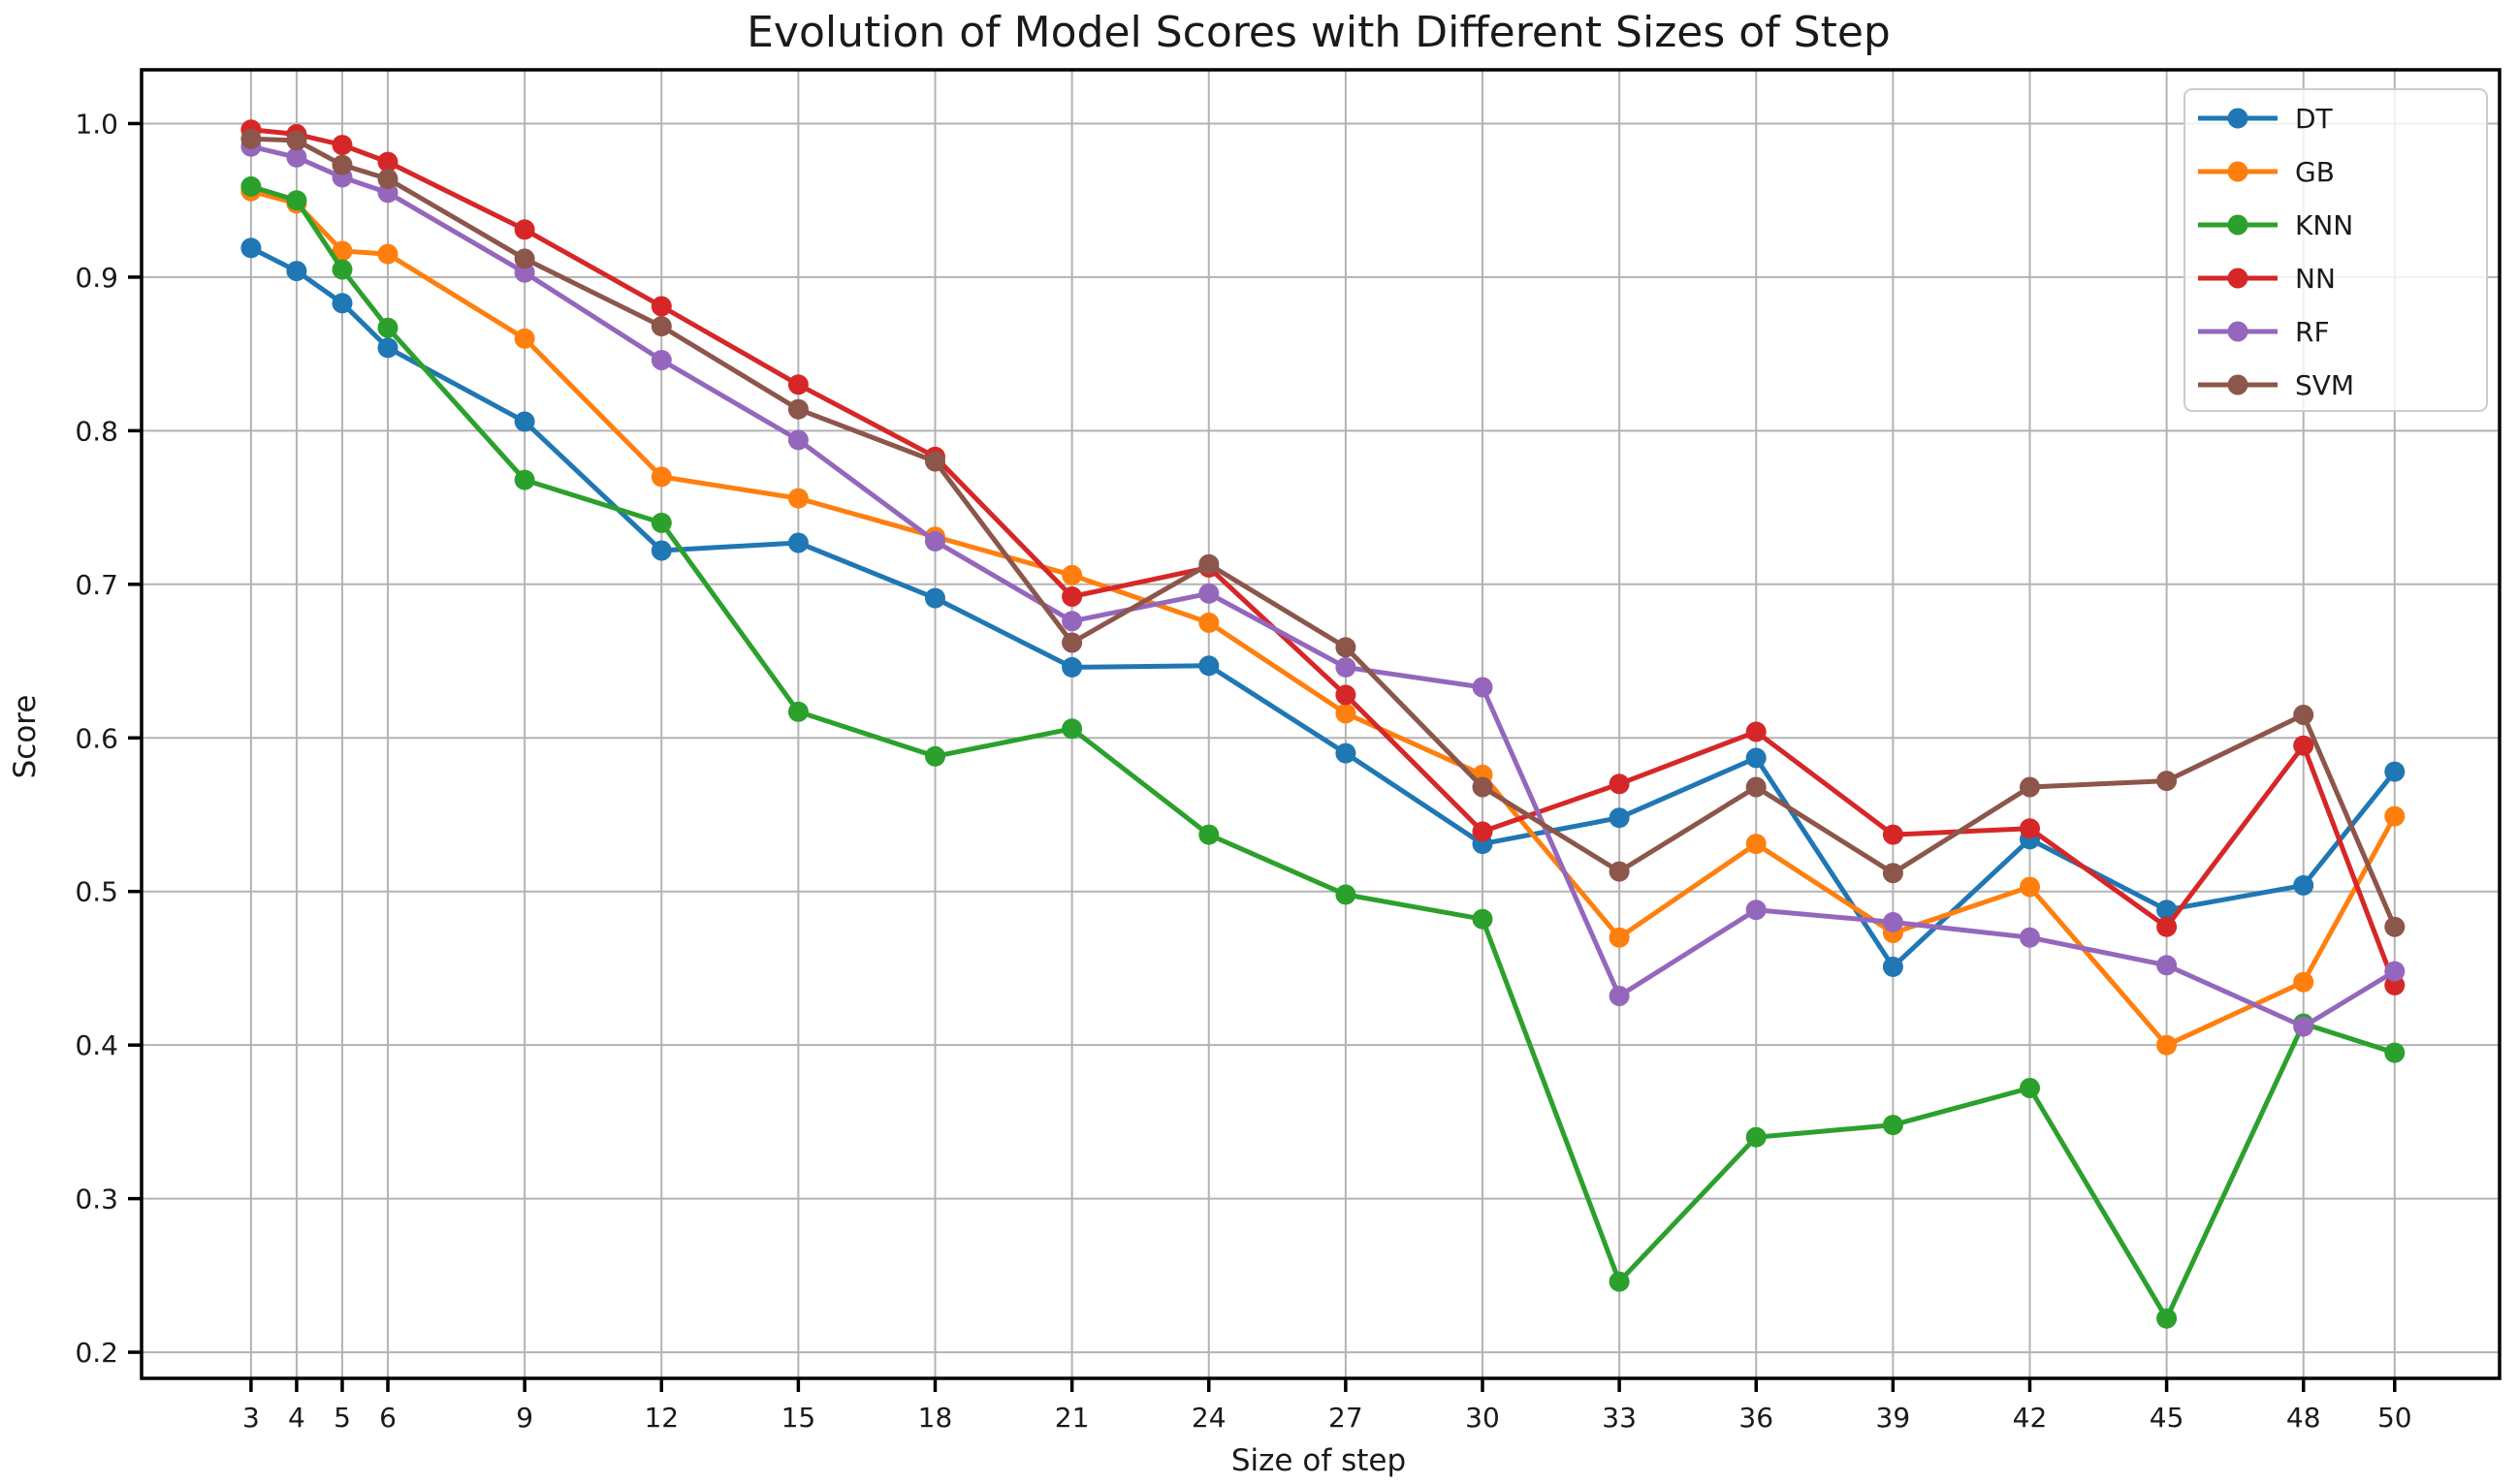 Image resolution: width=2518 pixels, height=1484 pixels. I want to click on x-tick-label: 50, so click(2394, 1418).